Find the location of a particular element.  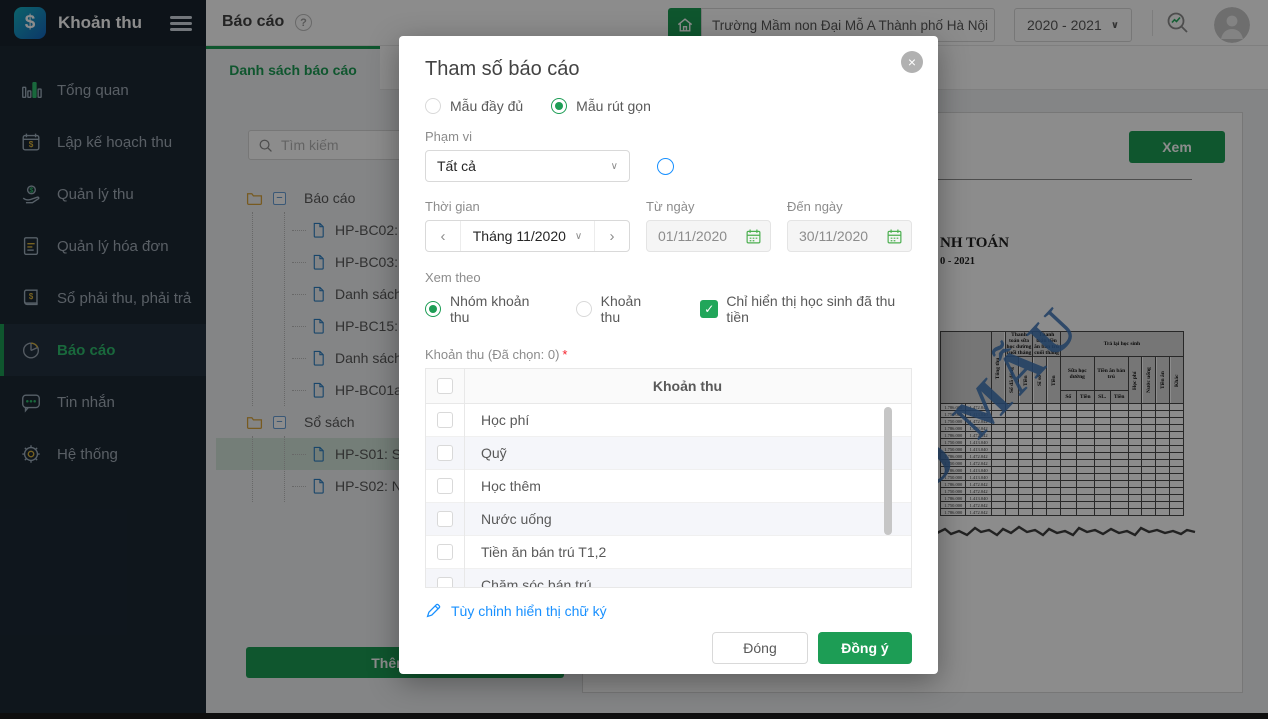

sidebar-item-lap-ke-hoach-thu: $ Lập kế hoạch thu is located at coordinates (103, 142).